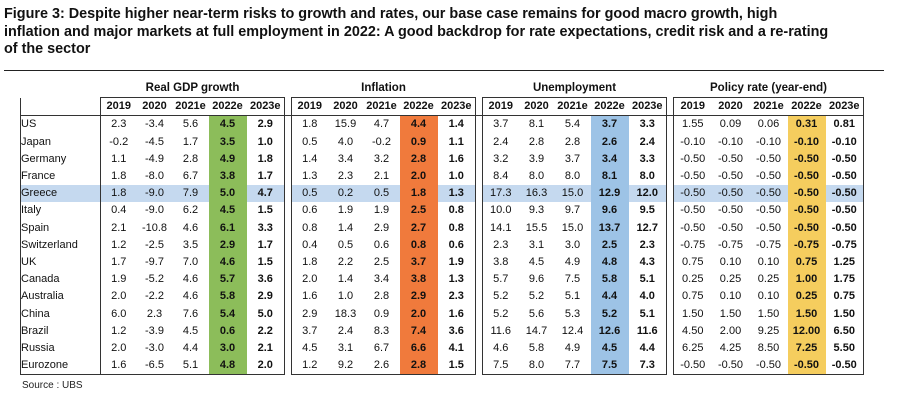 This screenshot has height=403, width=904. Describe the element at coordinates (572, 124) in the screenshot. I see `value-cell-unemployment: 5.4` at that location.